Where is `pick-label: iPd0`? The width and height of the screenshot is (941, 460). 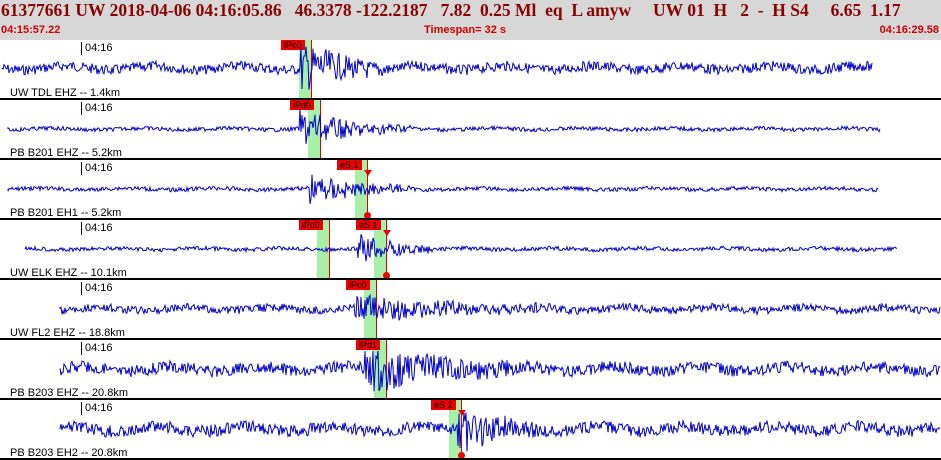 pick-label: iPd0 is located at coordinates (302, 105).